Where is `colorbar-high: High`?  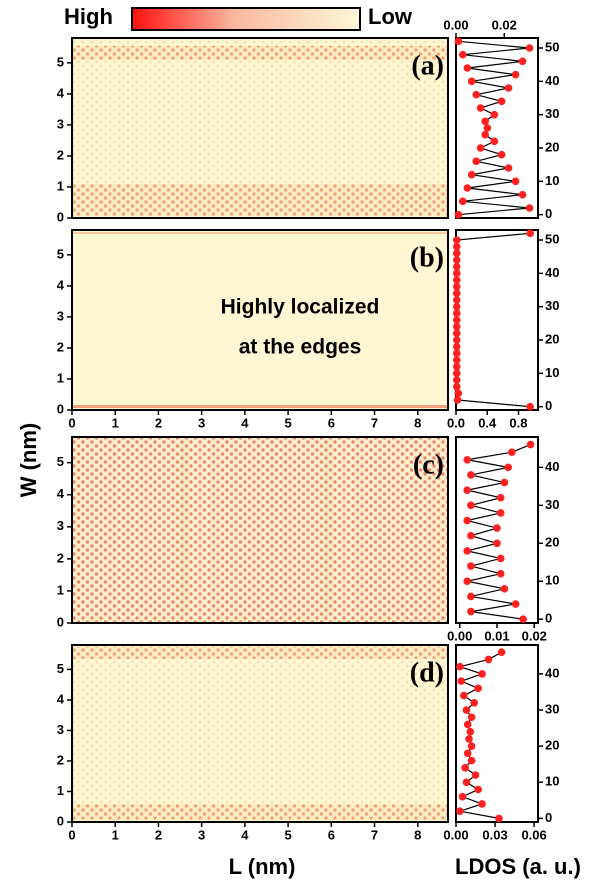
colorbar-high: High is located at coordinates (88, 16).